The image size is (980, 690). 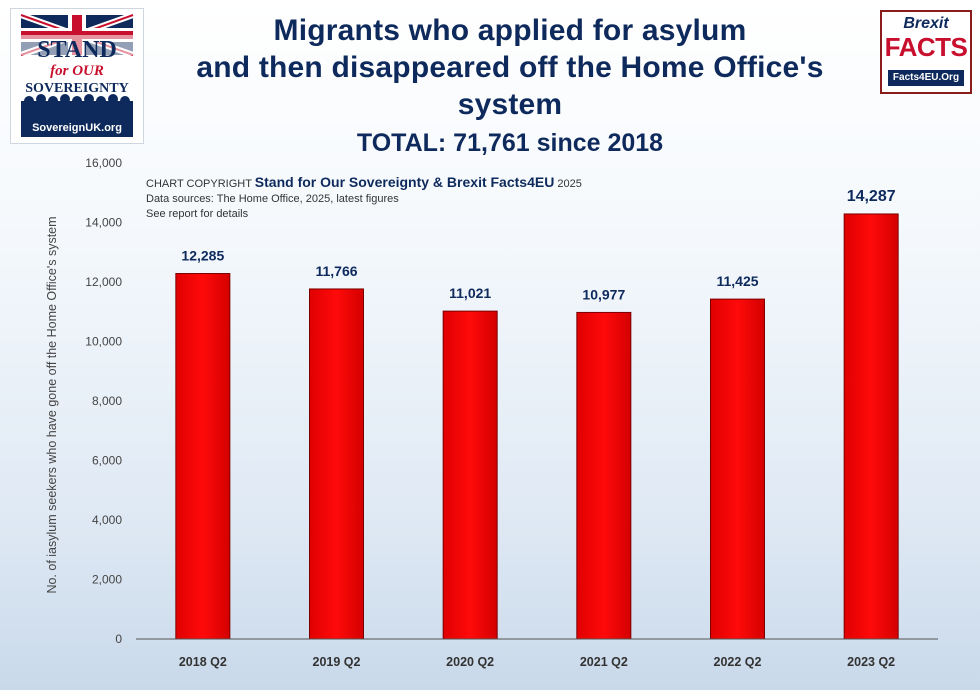 What do you see at coordinates (738, 662) in the screenshot?
I see `x-tick-label: 2022 Q2` at bounding box center [738, 662].